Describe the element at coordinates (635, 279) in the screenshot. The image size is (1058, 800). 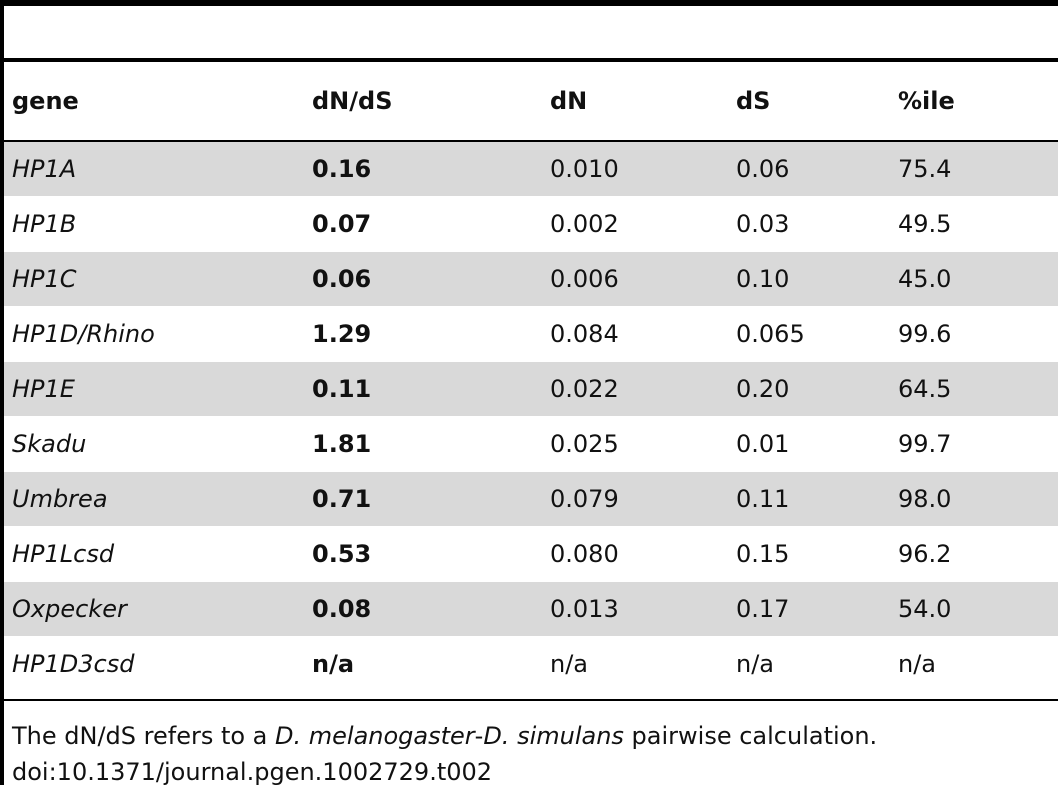
I see `dn-cell: 0.006` at that location.